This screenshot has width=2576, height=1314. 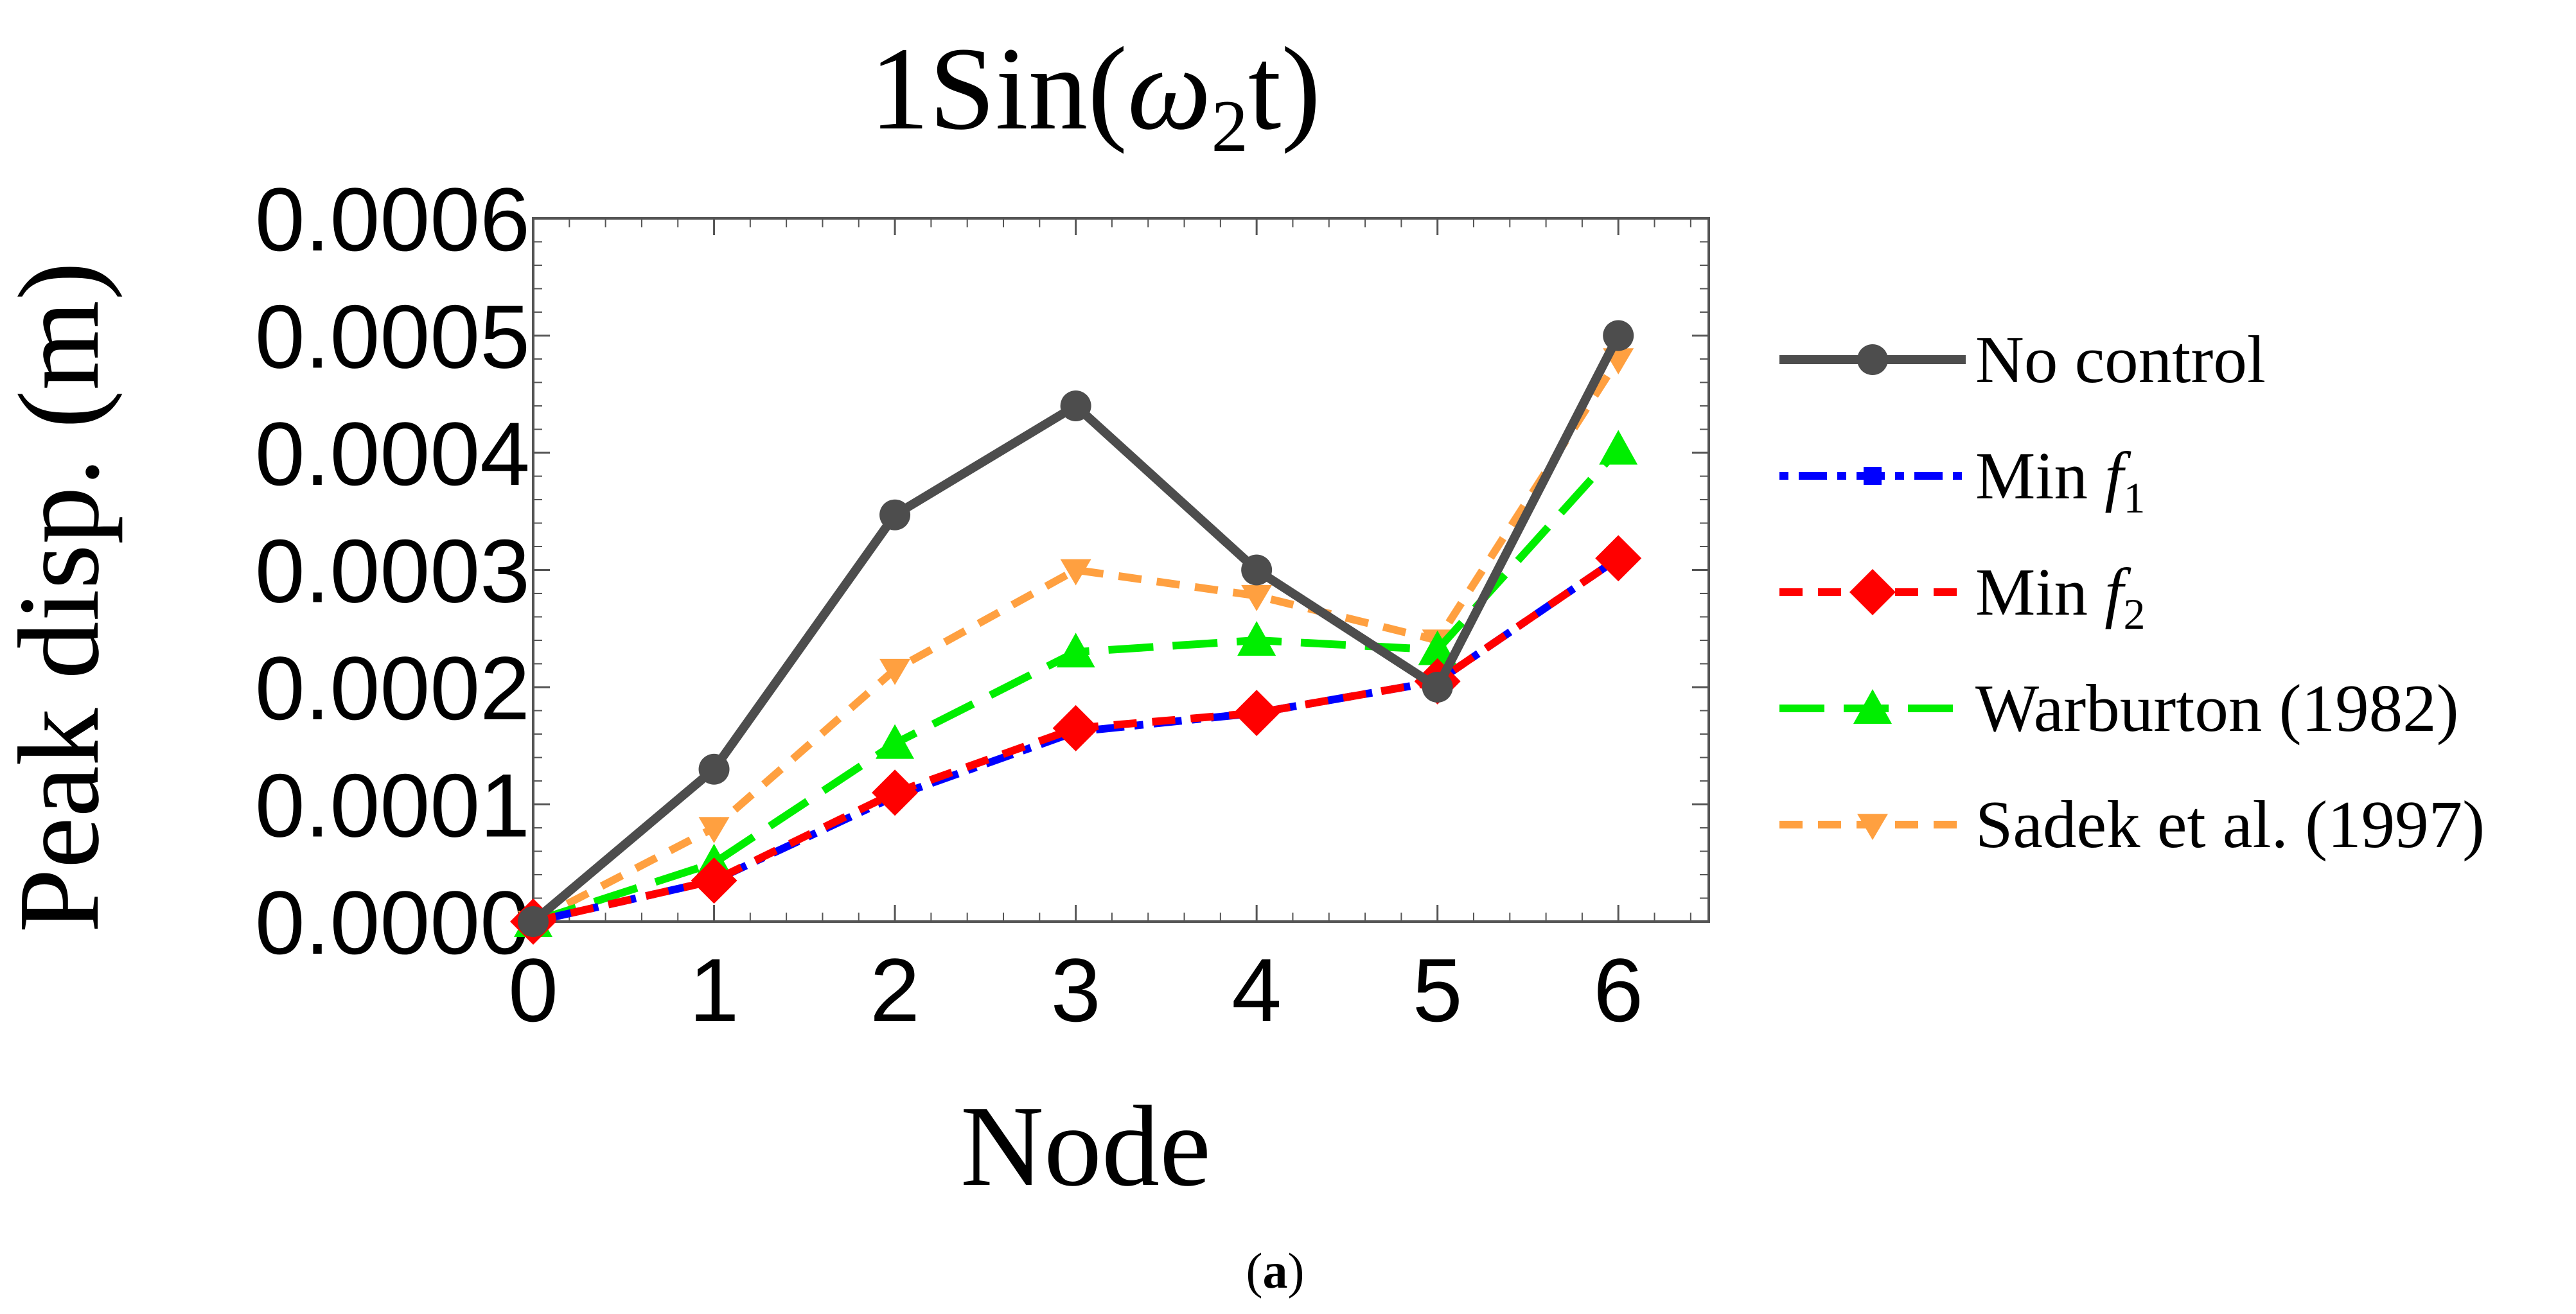 I want to click on x-tick-labels: 0 1 2 3 4 5 6, so click(x=1075, y=990).